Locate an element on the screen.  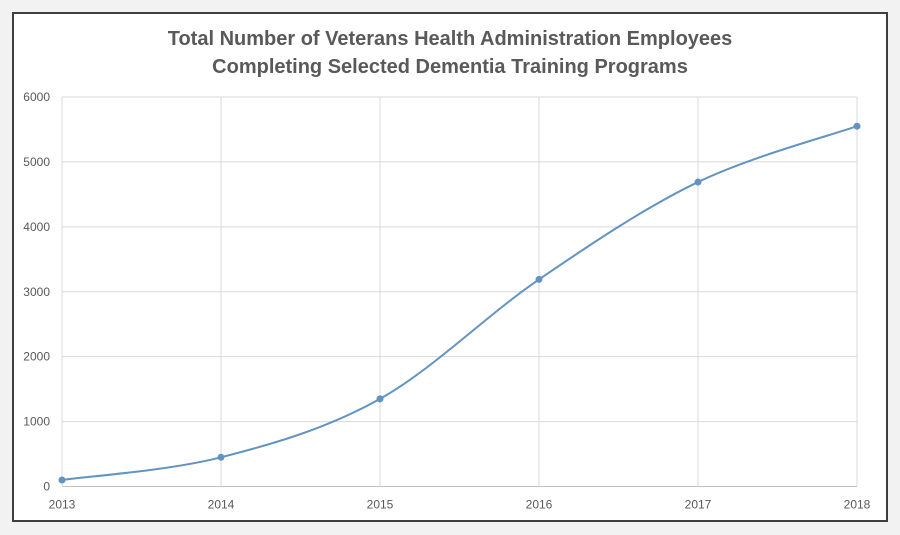
x-tick-label: 2015 is located at coordinates (380, 505).